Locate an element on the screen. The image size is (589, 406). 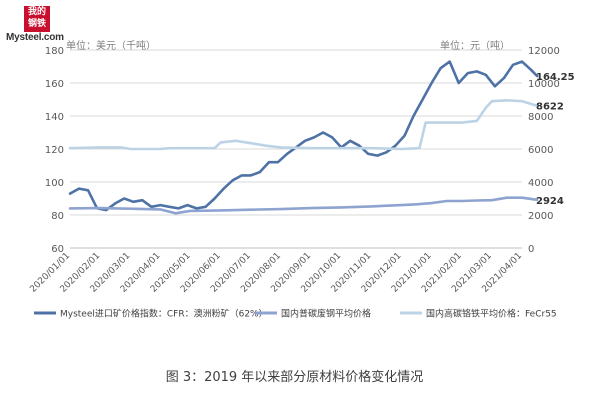
logo-text: Mysteel.com is located at coordinates (35, 37).